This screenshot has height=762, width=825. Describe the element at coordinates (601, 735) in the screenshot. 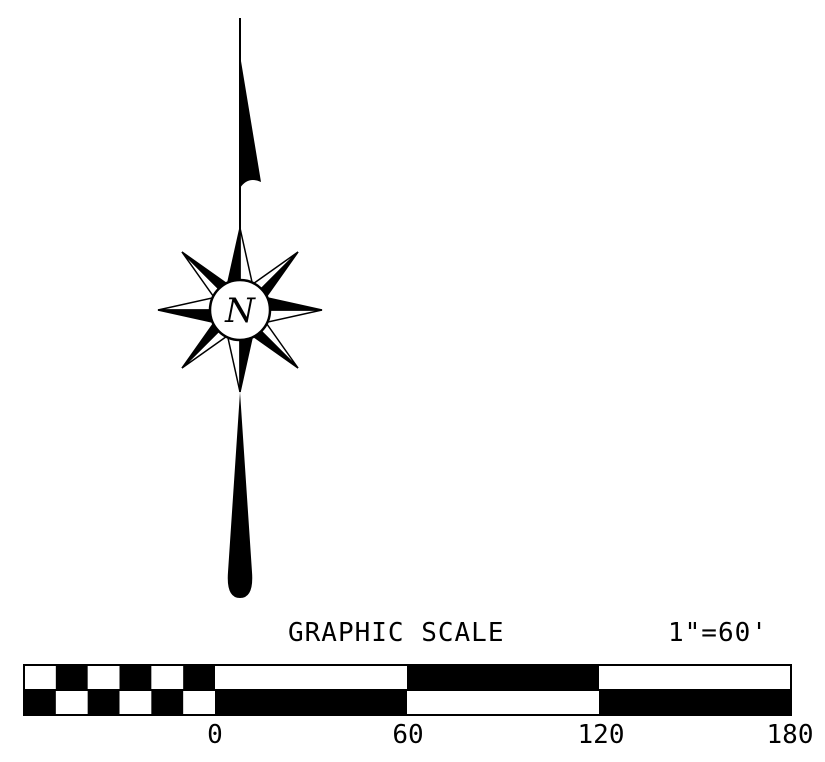

I see `scale-tick-120: 120` at that location.